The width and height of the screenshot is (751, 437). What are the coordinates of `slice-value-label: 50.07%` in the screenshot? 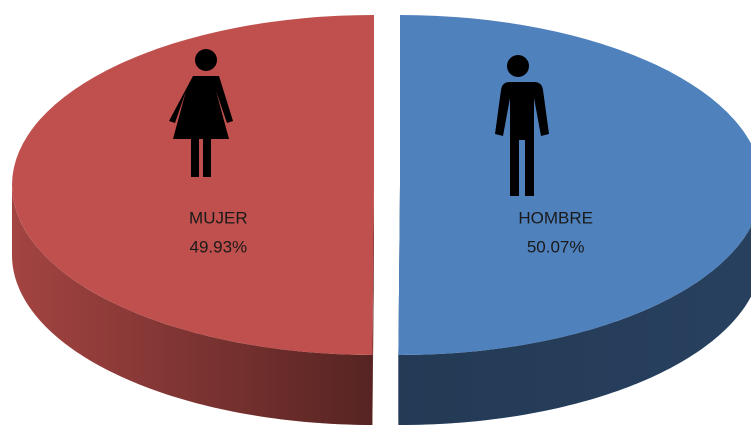 It's located at (556, 246).